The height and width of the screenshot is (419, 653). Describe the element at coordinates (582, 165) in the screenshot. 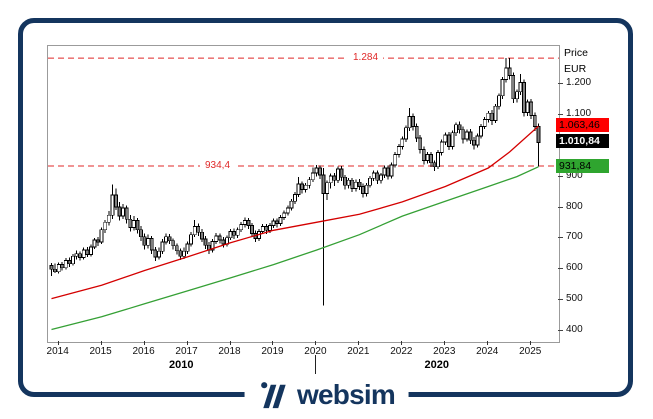

I see `ma-slow-price-badge: 931,84` at that location.